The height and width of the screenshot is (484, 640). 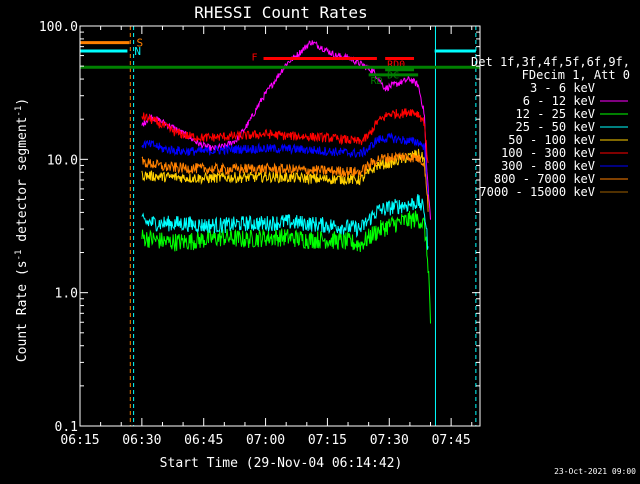 I want to click on y-tick-label-3: 10.0, so click(x=62, y=160).